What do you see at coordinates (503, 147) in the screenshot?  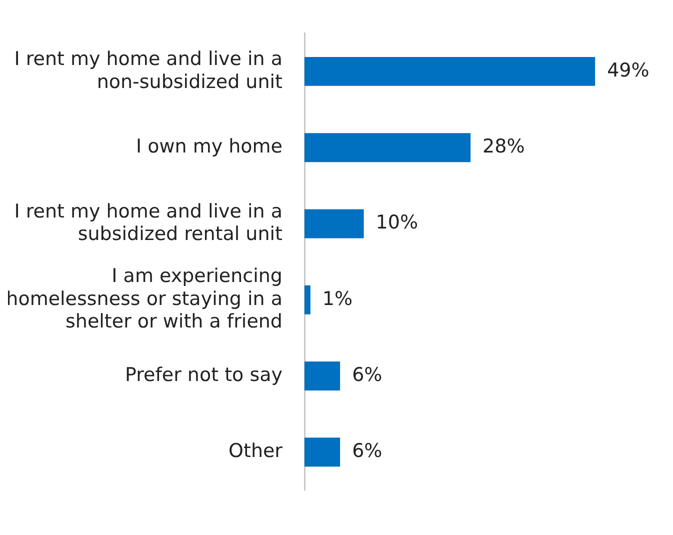 I see `data-label: 28%` at bounding box center [503, 147].